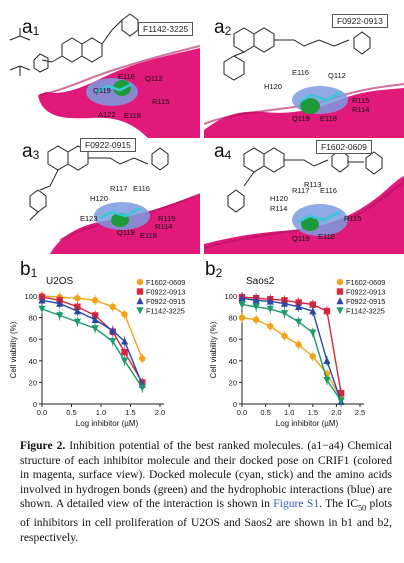 Image resolution: width=404 pixels, height=563 pixels. What do you see at coordinates (213, 349) in the screenshot?
I see `y-axis-label: Cell viability (%)` at bounding box center [213, 349].